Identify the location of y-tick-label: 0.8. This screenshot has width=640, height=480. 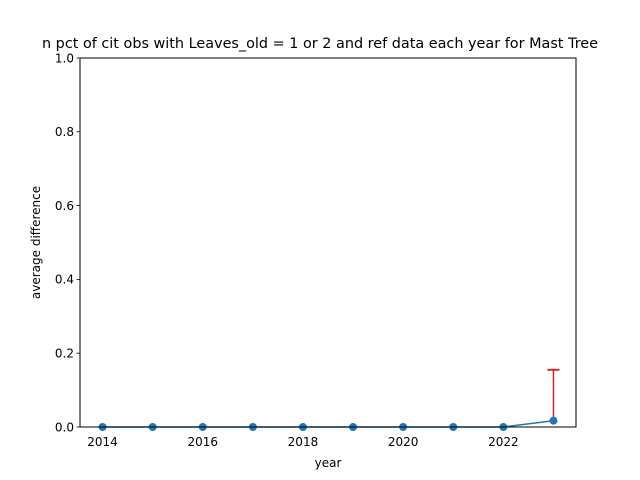
(64, 132).